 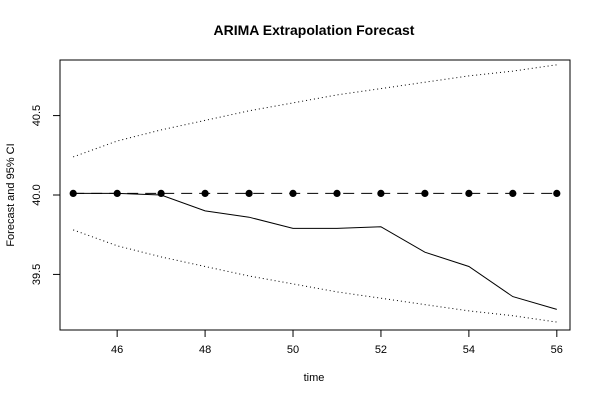 What do you see at coordinates (469, 350) in the screenshot?
I see `x-tick-label: 54` at bounding box center [469, 350].